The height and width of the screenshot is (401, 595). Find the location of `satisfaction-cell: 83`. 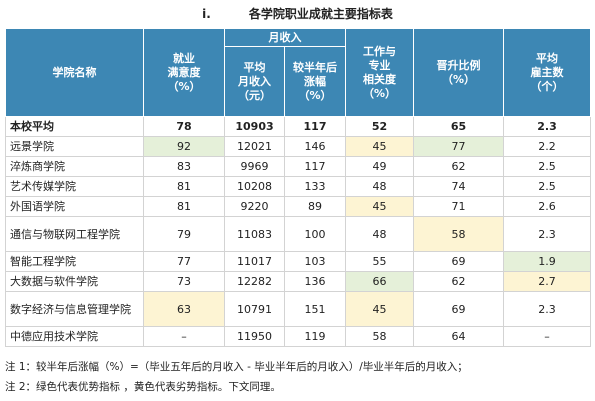

satisfaction-cell: 83 is located at coordinates (184, 166).